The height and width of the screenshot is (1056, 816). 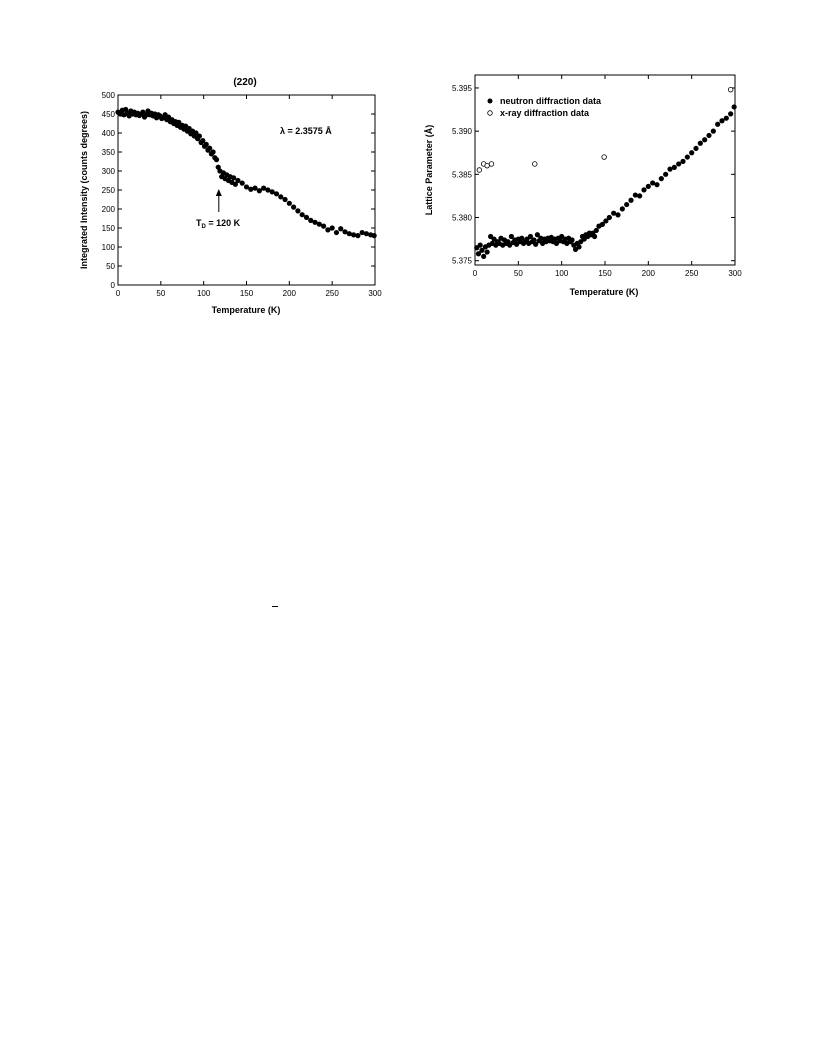 What do you see at coordinates (109, 152) in the screenshot?
I see `y-tick-label: 350` at bounding box center [109, 152].